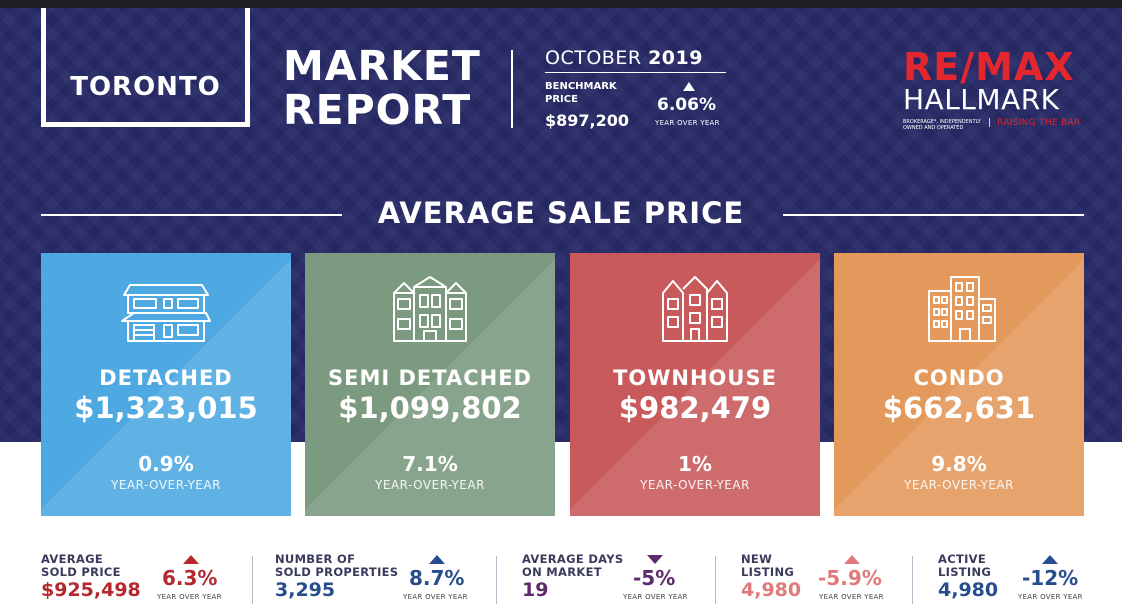 This screenshot has height=606, width=1122. What do you see at coordinates (190, 578) in the screenshot?
I see `stat-change: 6.3%` at bounding box center [190, 578].